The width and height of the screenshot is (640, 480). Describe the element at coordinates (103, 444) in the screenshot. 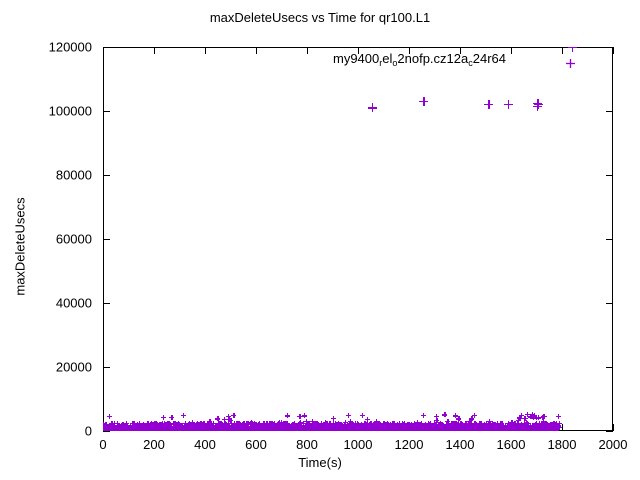

I see `x-tick-label: 0` at that location.